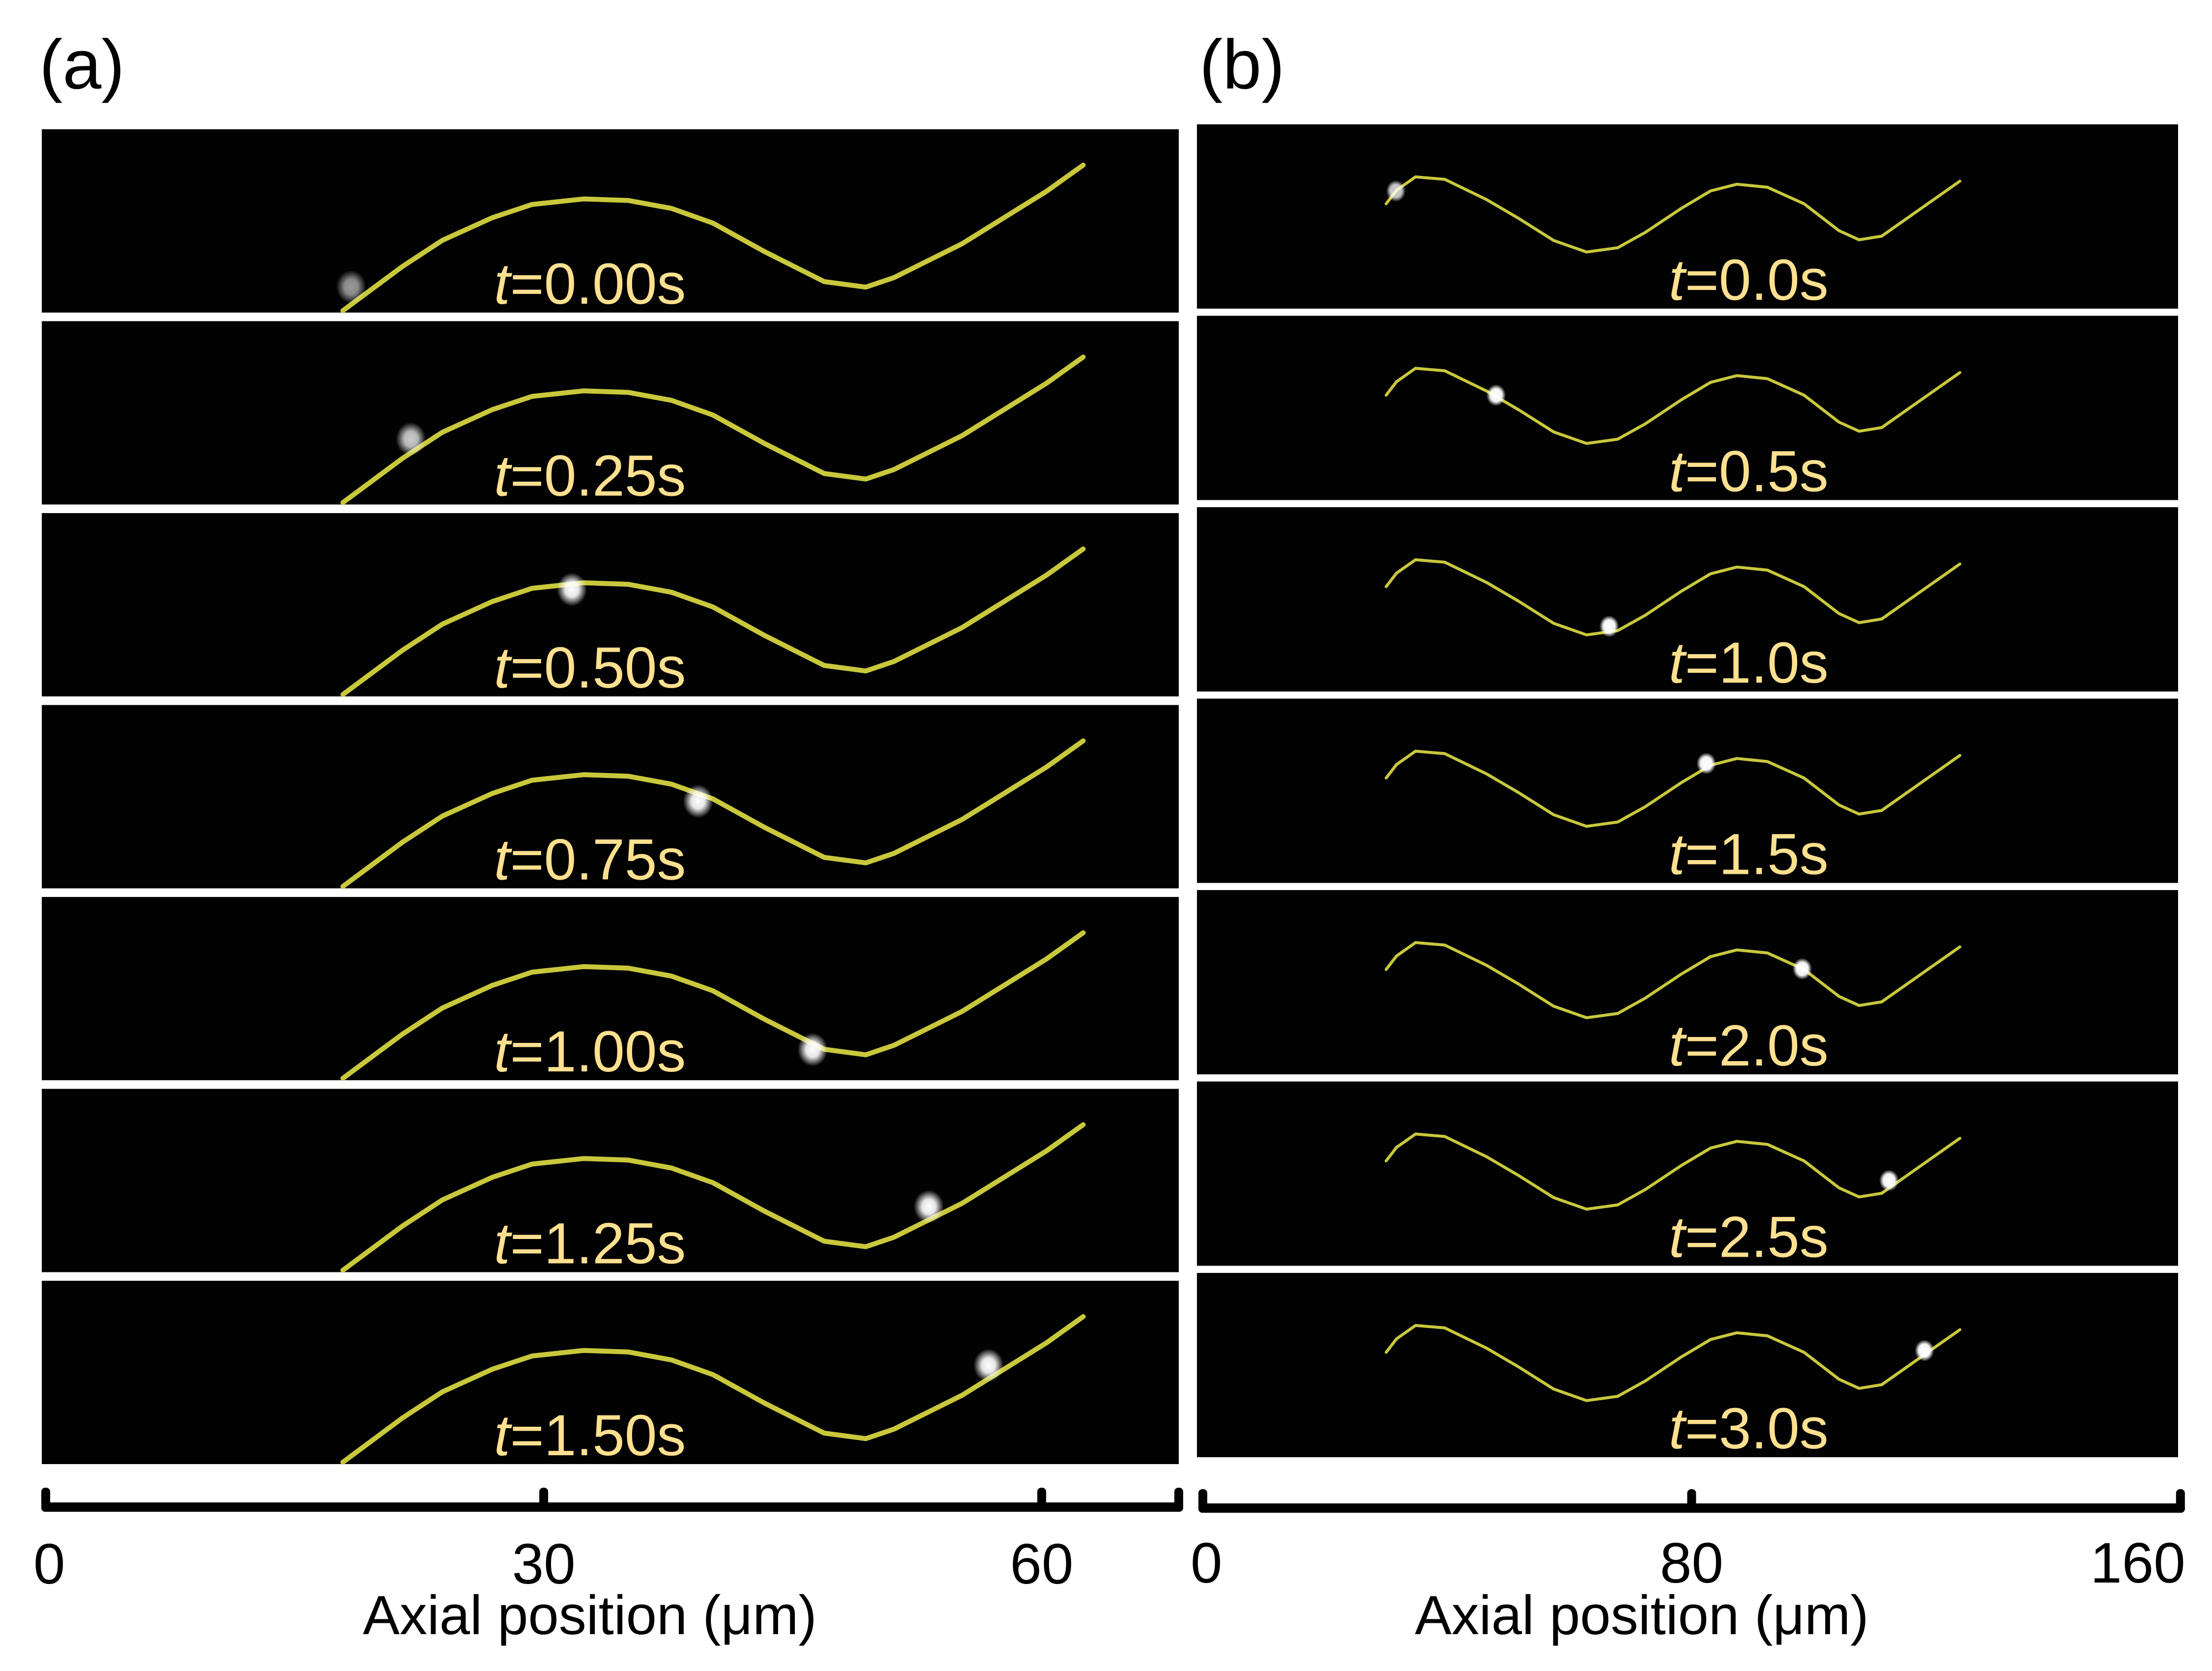 This screenshot has width=2212, height=1671. What do you see at coordinates (610, 1182) in the screenshot?
I see `frame-a-5: t=1.25s` at bounding box center [610, 1182].